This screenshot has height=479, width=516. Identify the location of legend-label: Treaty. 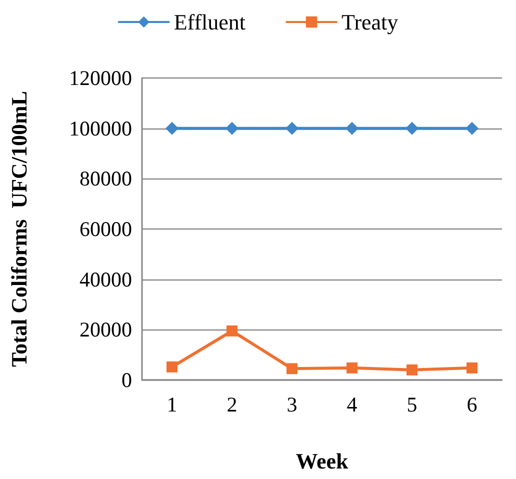
(370, 22).